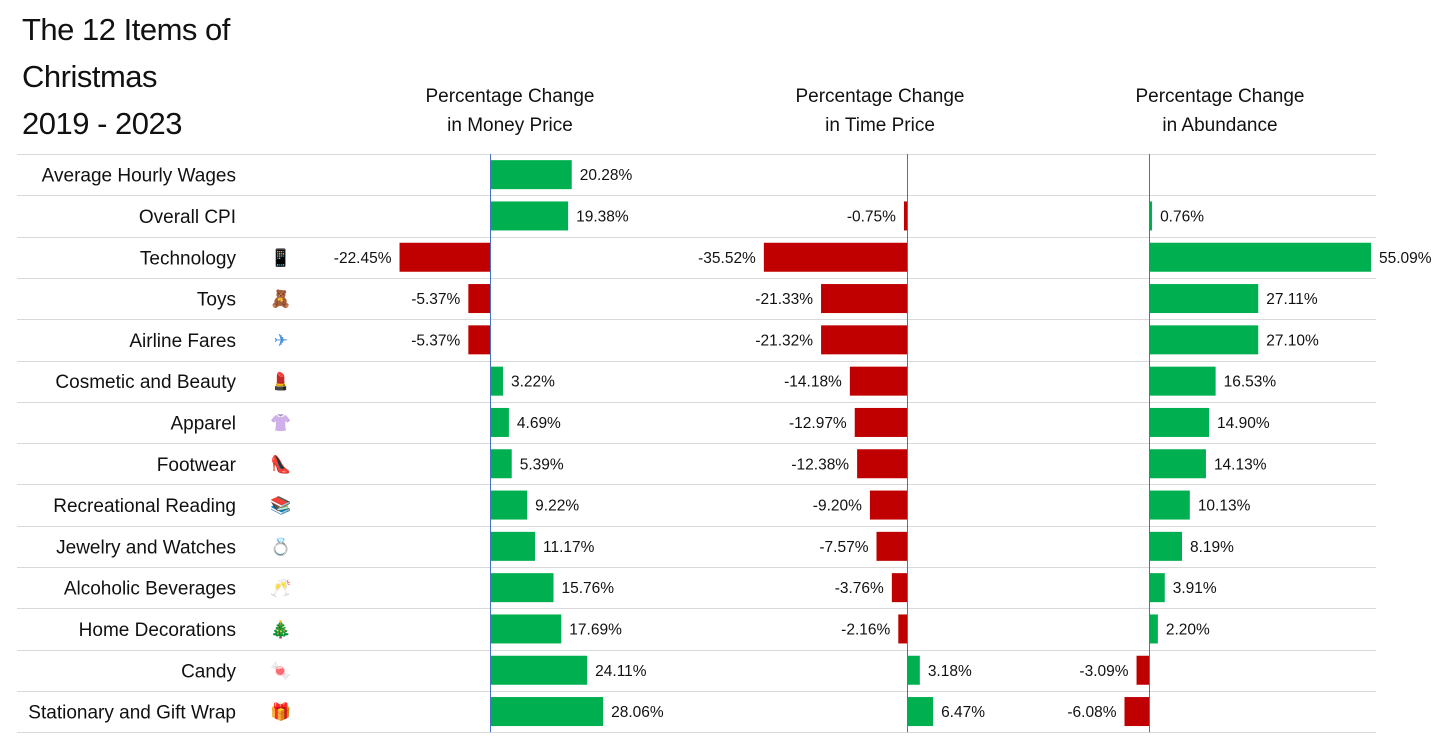 This screenshot has width=1456, height=753. What do you see at coordinates (188, 258) in the screenshot?
I see `category-label: Technology` at bounding box center [188, 258].